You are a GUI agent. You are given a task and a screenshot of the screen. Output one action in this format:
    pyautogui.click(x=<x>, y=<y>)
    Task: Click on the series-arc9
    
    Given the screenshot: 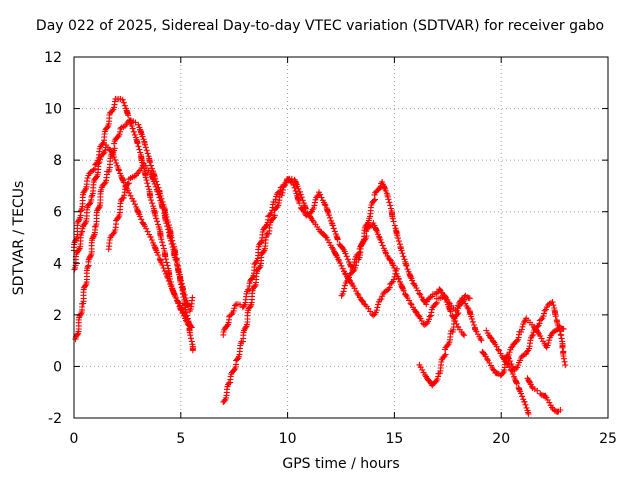 What is the action you would take?
    pyautogui.click(x=523, y=347)
    